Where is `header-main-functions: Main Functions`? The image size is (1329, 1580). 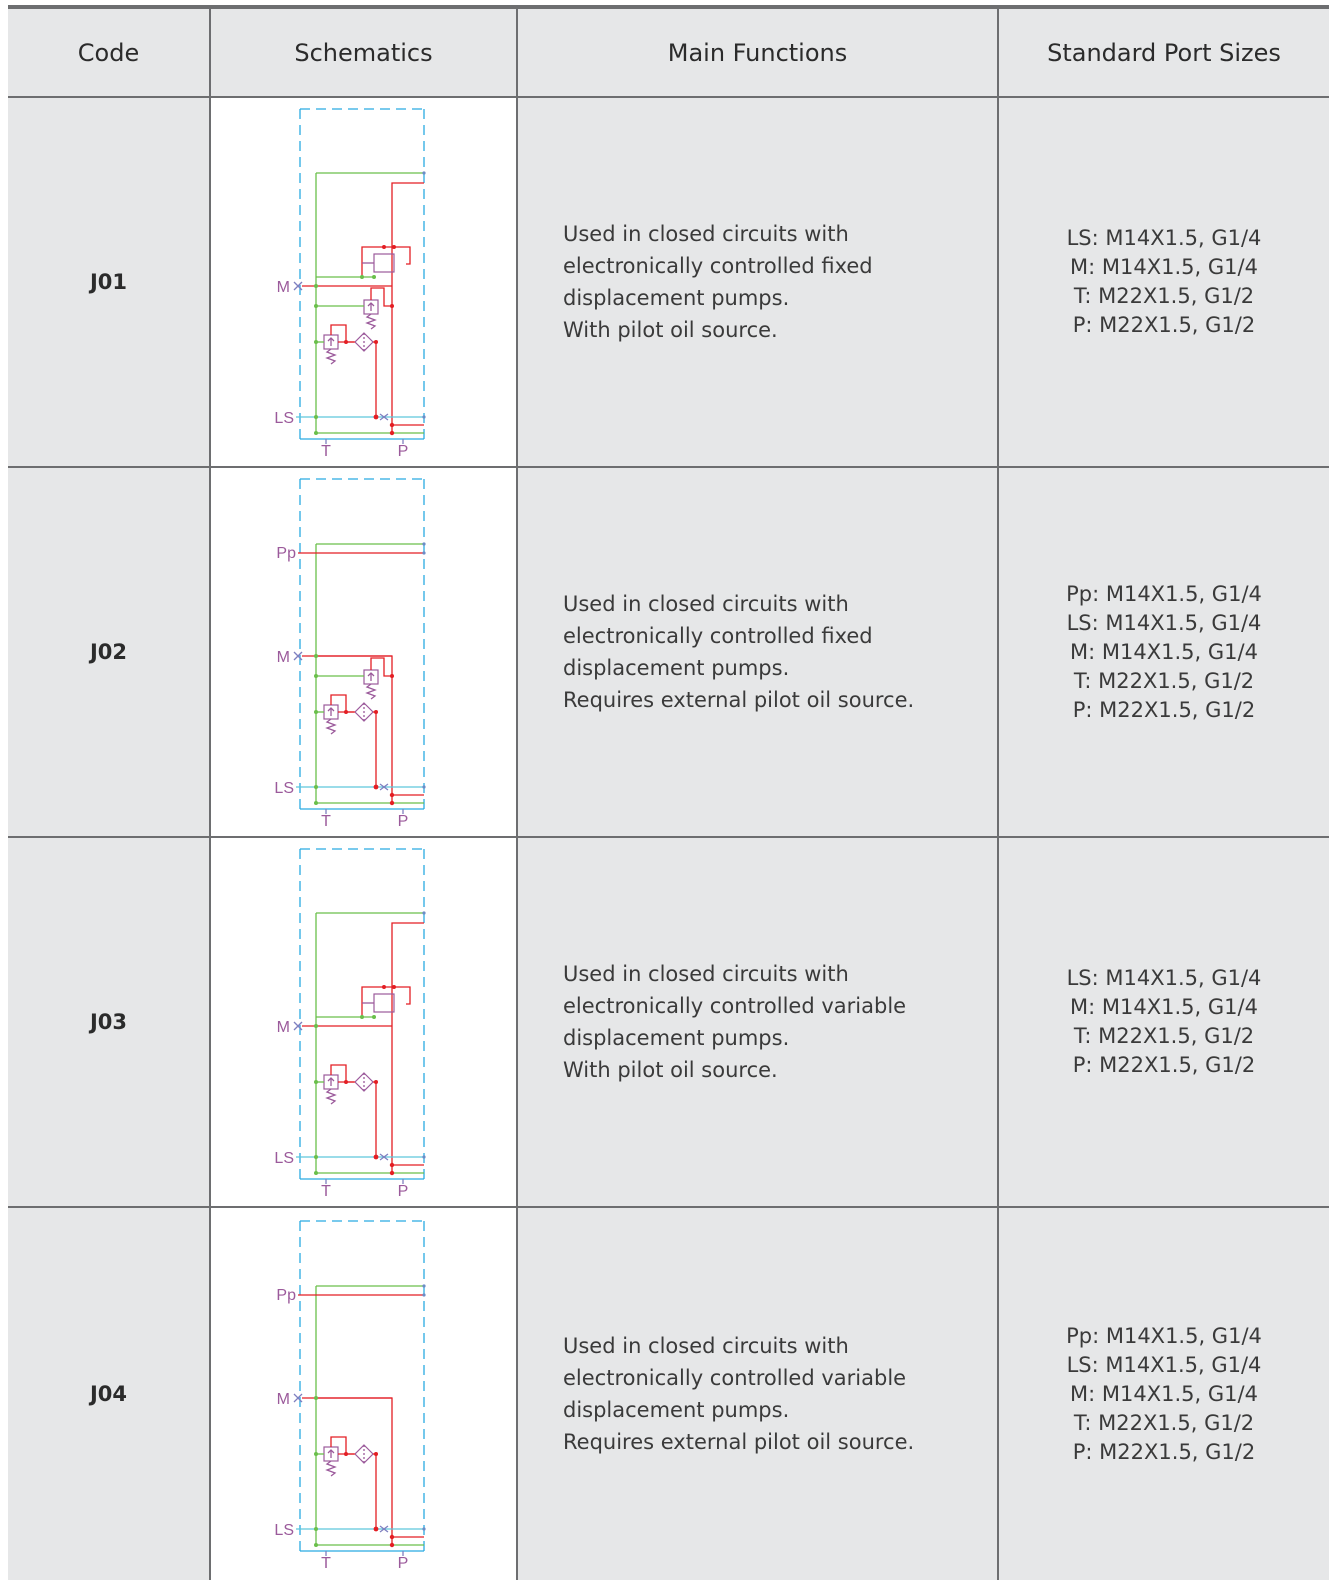
header-main-functions: Main Functions is located at coordinates (758, 51).